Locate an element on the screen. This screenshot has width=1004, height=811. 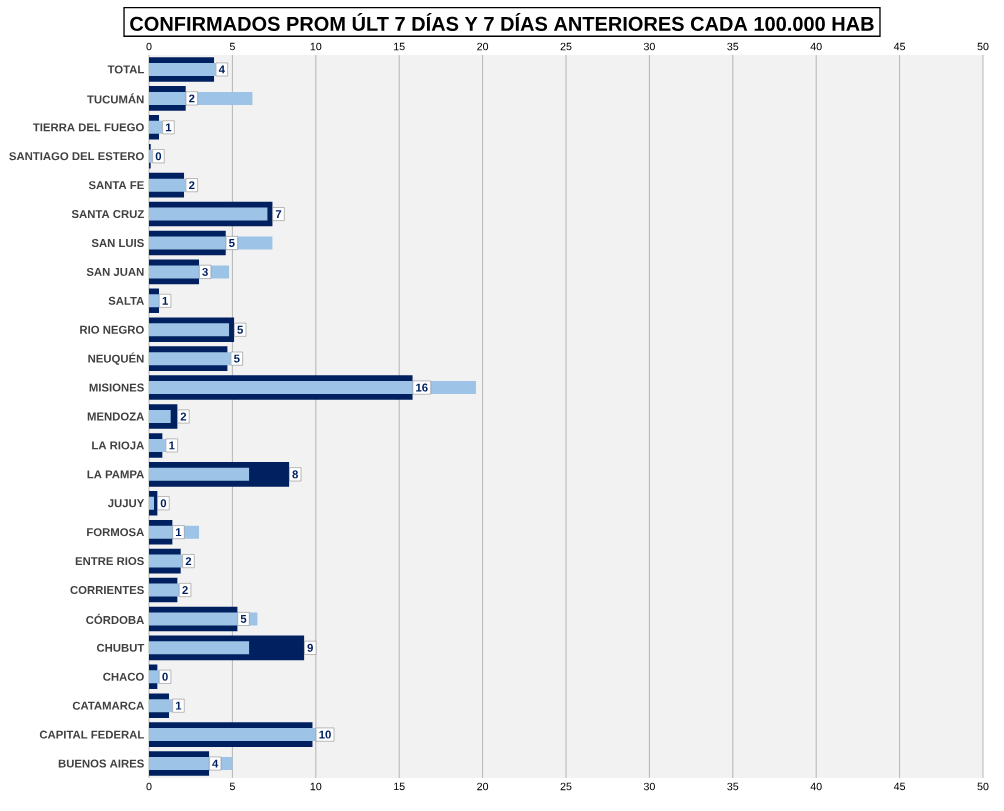
x2-tick-label: 50 is located at coordinates (983, 786).